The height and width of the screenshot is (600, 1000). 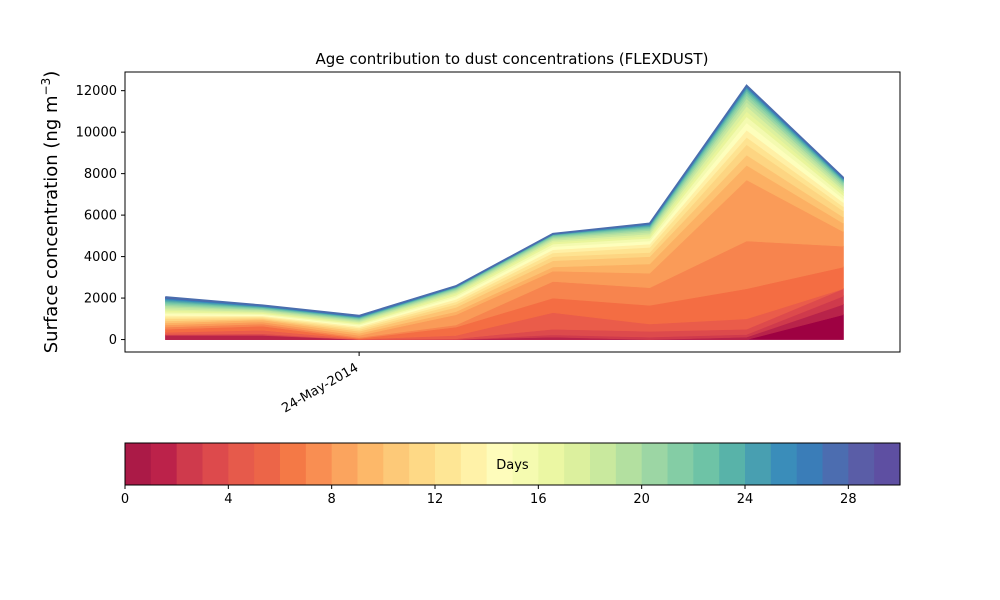 I want to click on y-tick-label: 2000, so click(x=100, y=299).